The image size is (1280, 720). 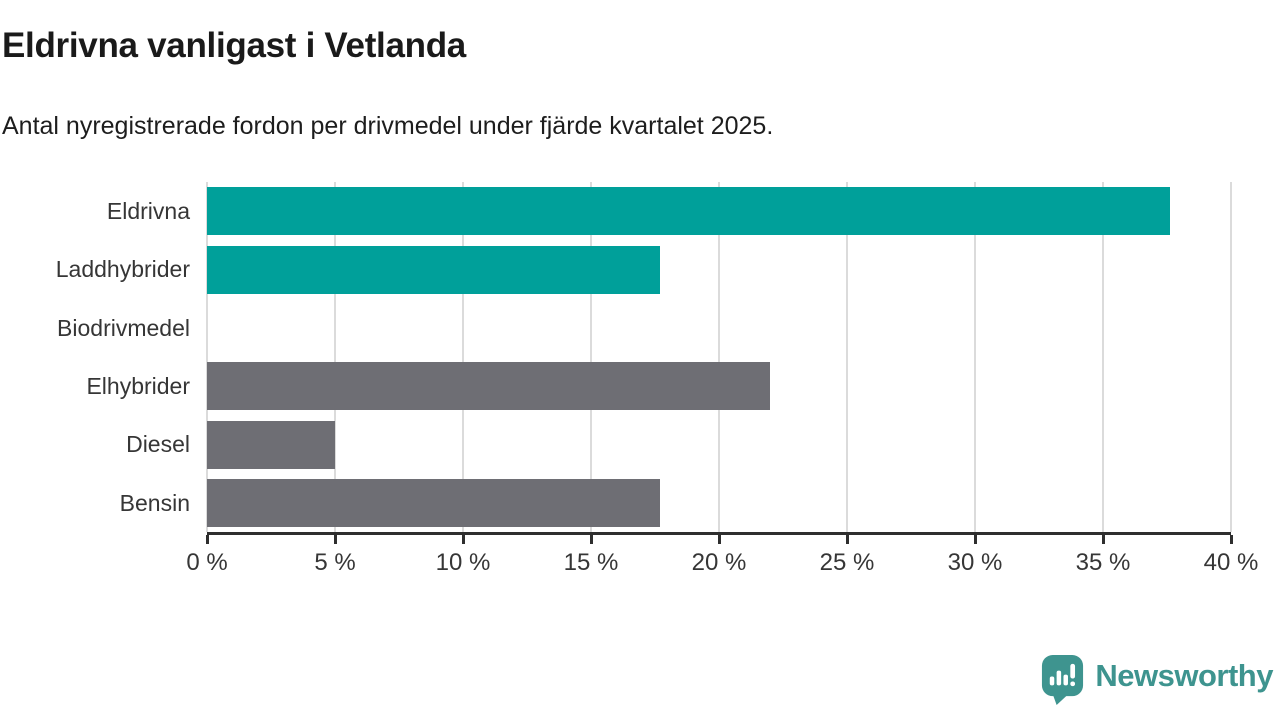 What do you see at coordinates (123, 327) in the screenshot?
I see `y-axis-label: Biodrivmedel` at bounding box center [123, 327].